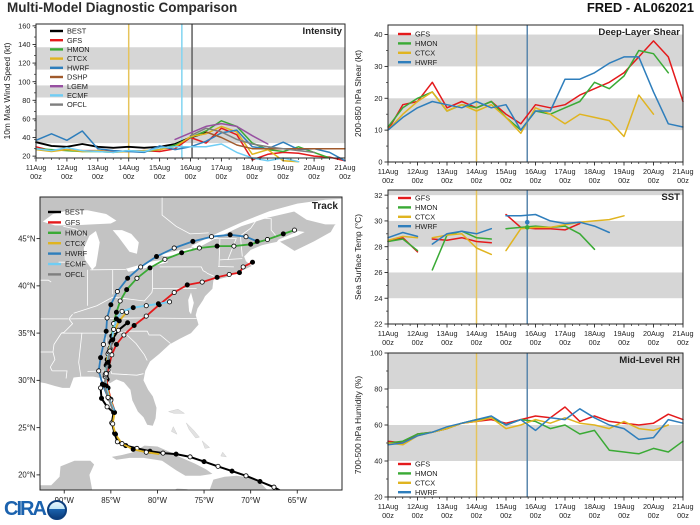 This screenshot has width=700, height=525. What do you see at coordinates (426, 207) in the screenshot?
I see `legend-label-hmon: HMON` at bounding box center [426, 207].